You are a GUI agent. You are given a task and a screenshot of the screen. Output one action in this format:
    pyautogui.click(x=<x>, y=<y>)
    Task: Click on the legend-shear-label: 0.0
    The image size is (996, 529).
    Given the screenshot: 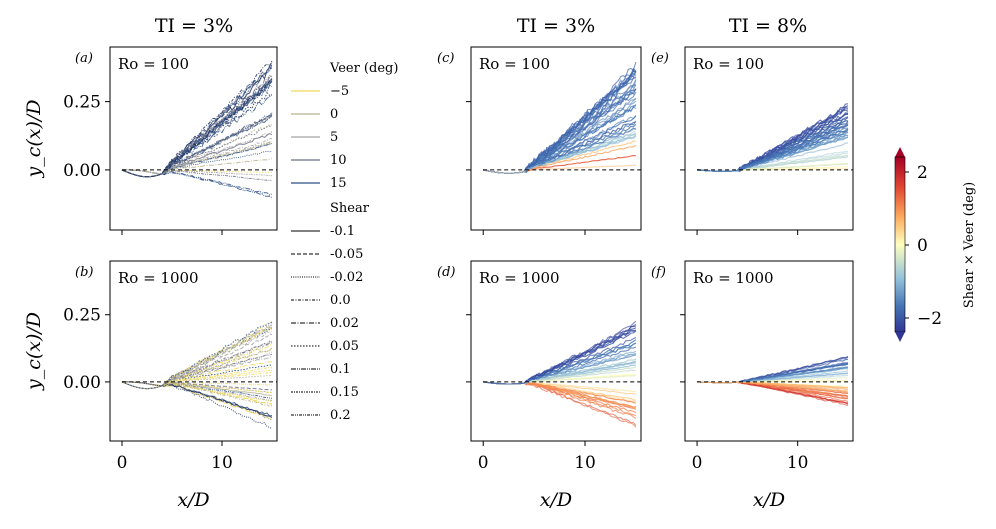 What is the action you would take?
    pyautogui.click(x=340, y=300)
    